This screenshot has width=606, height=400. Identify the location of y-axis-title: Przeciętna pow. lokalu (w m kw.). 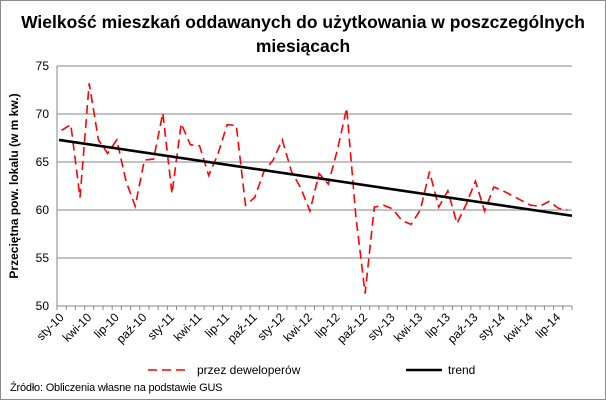
(14, 185).